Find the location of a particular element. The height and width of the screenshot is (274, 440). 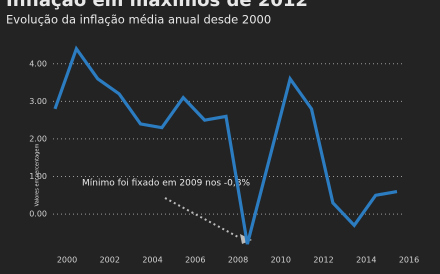

y-tick-label: 1.00 is located at coordinates (38, 176).